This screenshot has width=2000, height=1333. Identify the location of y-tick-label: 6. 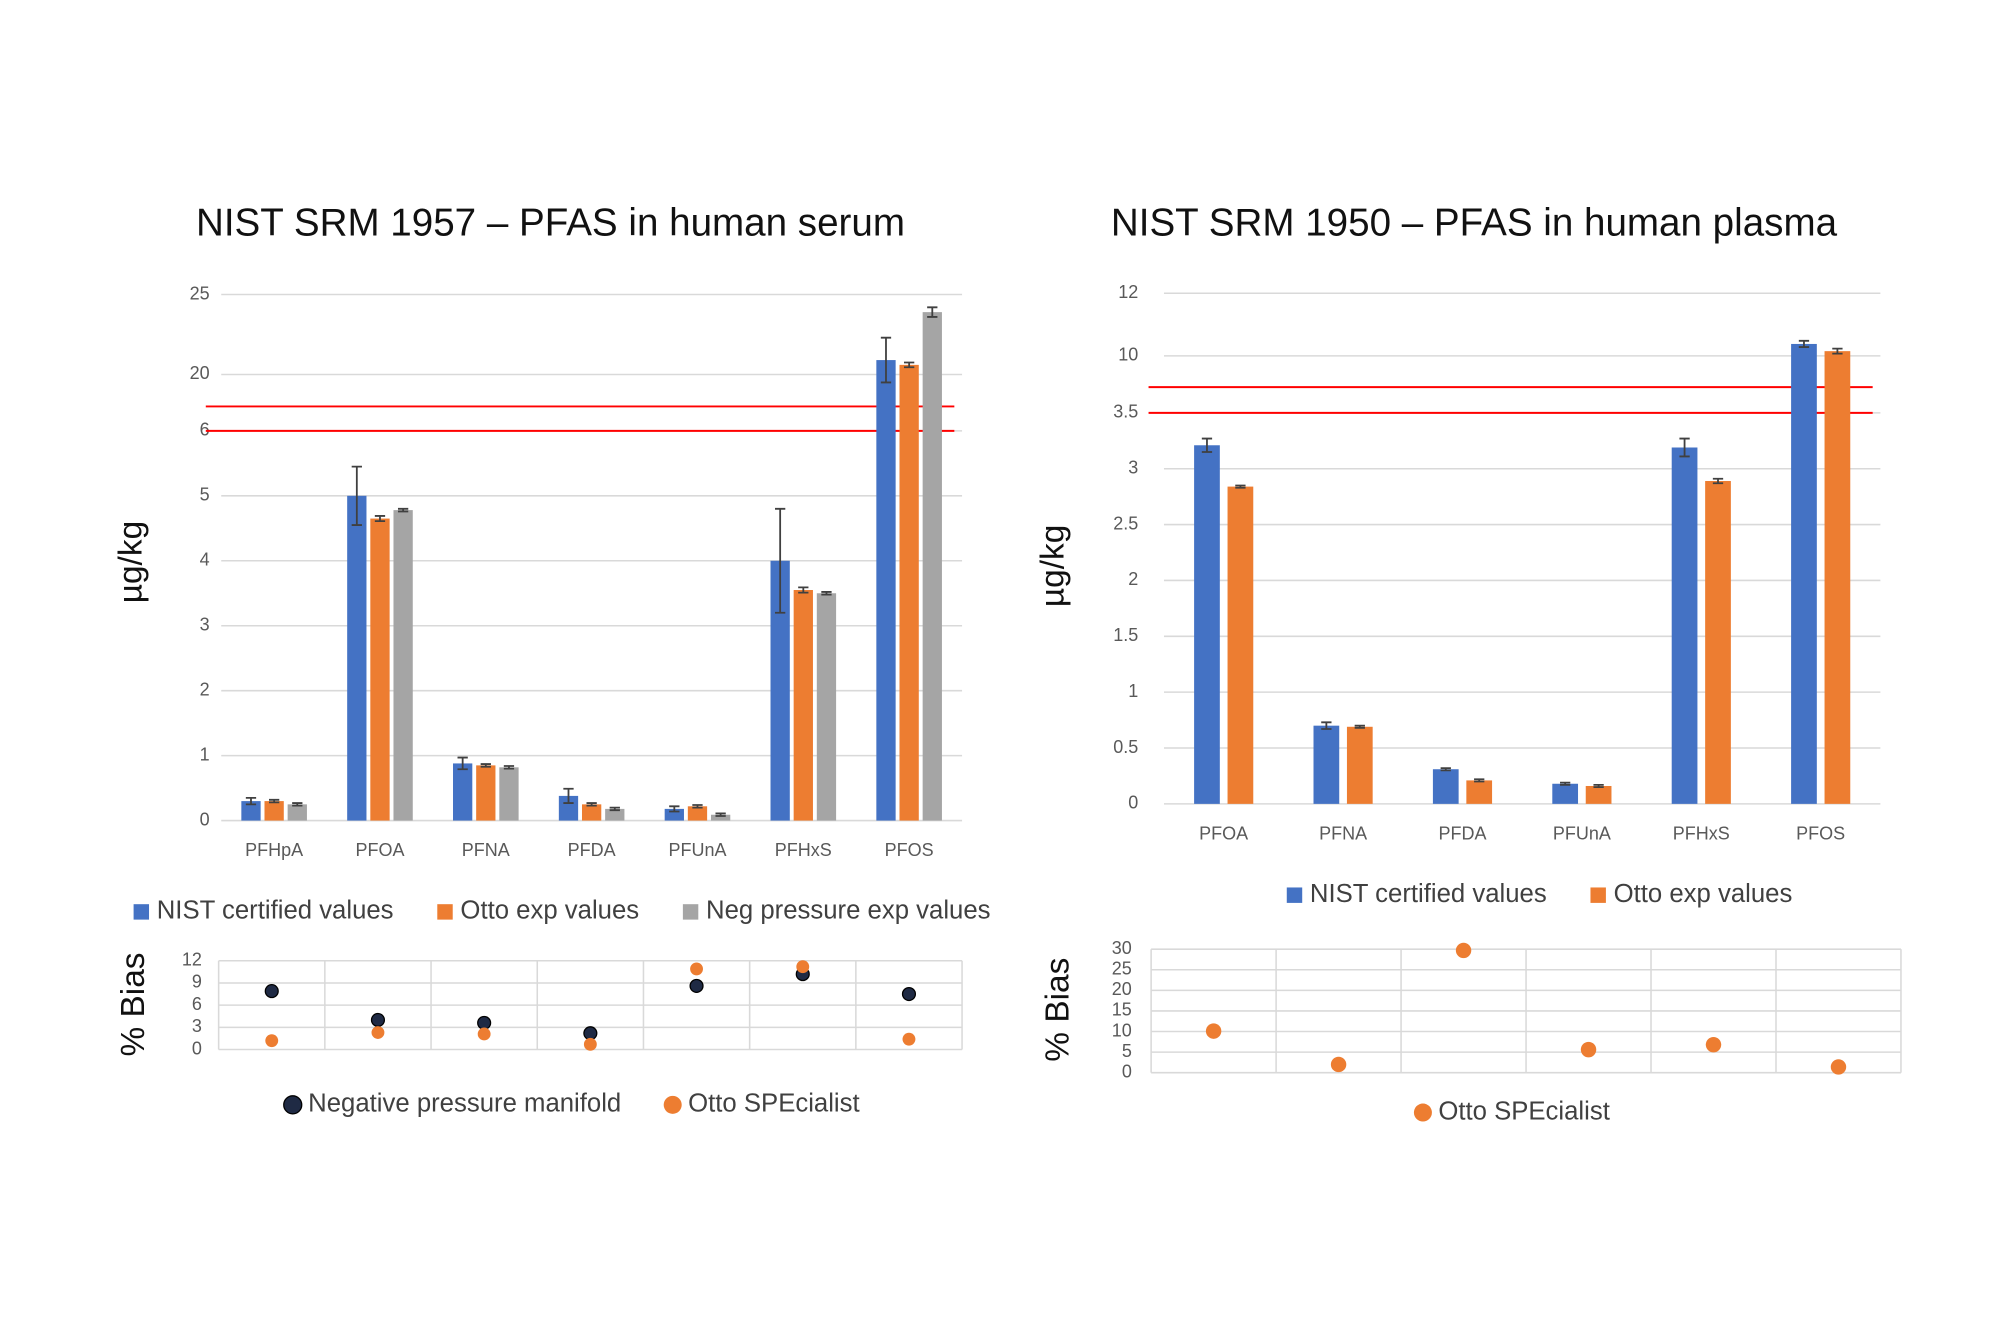
(205, 430).